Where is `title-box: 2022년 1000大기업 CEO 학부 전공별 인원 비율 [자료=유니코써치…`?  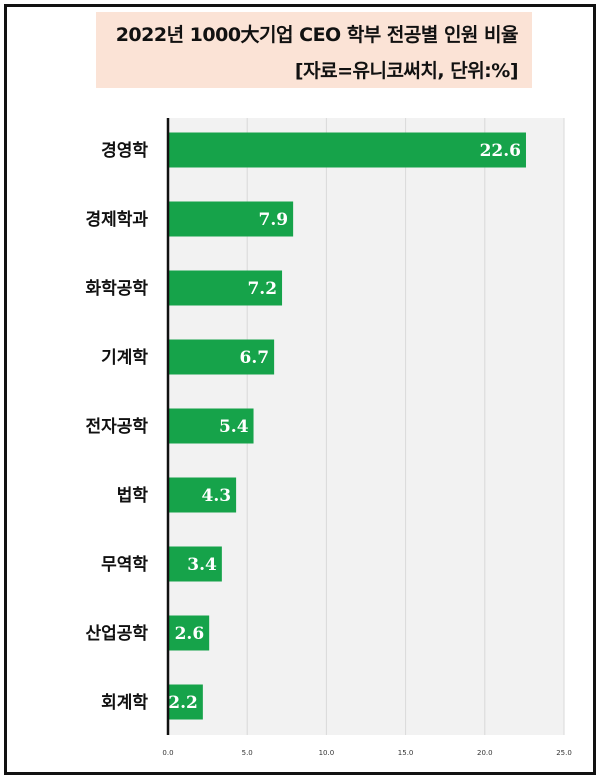
title-box: 2022년 1000大기업 CEO 학부 전공별 인원 비율 [자료=유니코써치… is located at coordinates (314, 50).